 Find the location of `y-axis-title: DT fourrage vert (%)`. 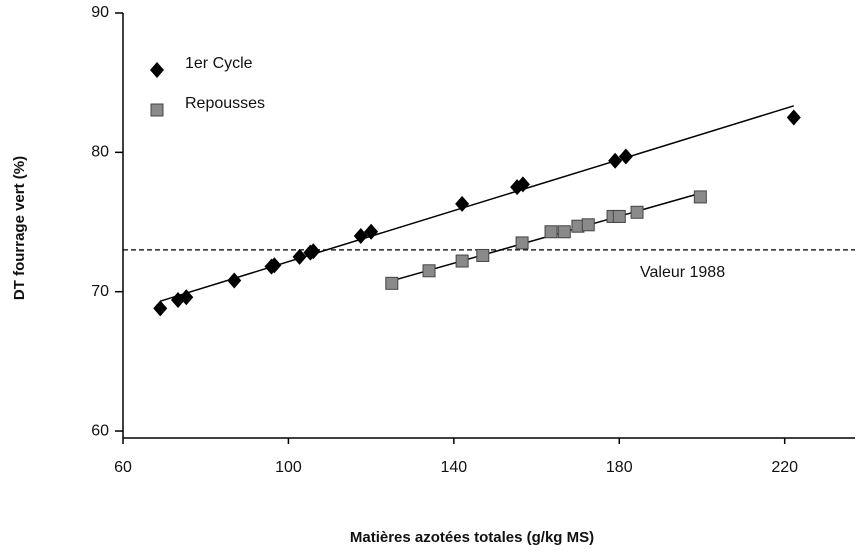

y-axis-title: DT fourrage vert (%) is located at coordinates (19, 228).